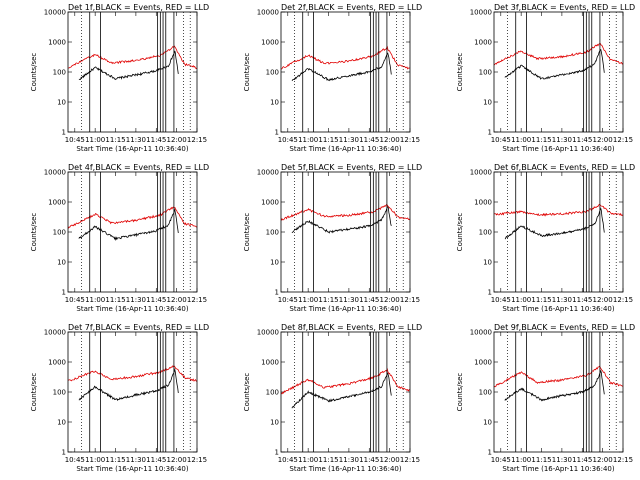 The height and width of the screenshot is (480, 640). What do you see at coordinates (351, 327) in the screenshot?
I see `panel-title: Det 8f,BLACK = Events, RED = LLD` at bounding box center [351, 327].